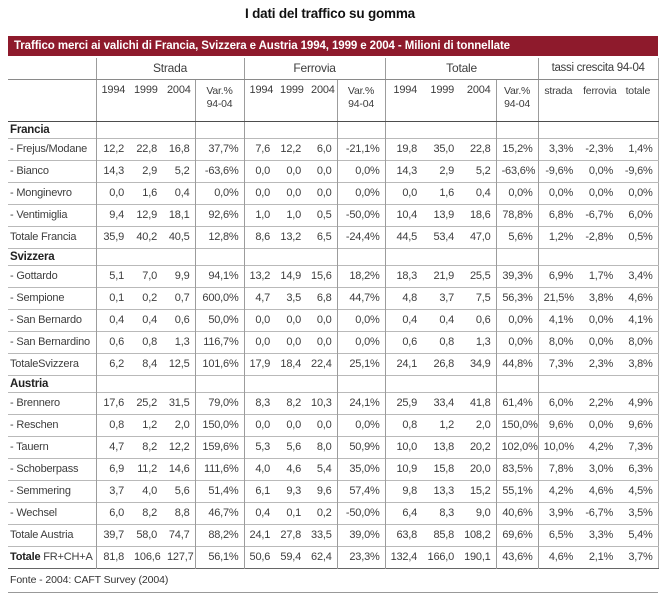 This screenshot has height=605, width=660. Describe the element at coordinates (410, 491) in the screenshot. I see `cell: 9,8` at that location.